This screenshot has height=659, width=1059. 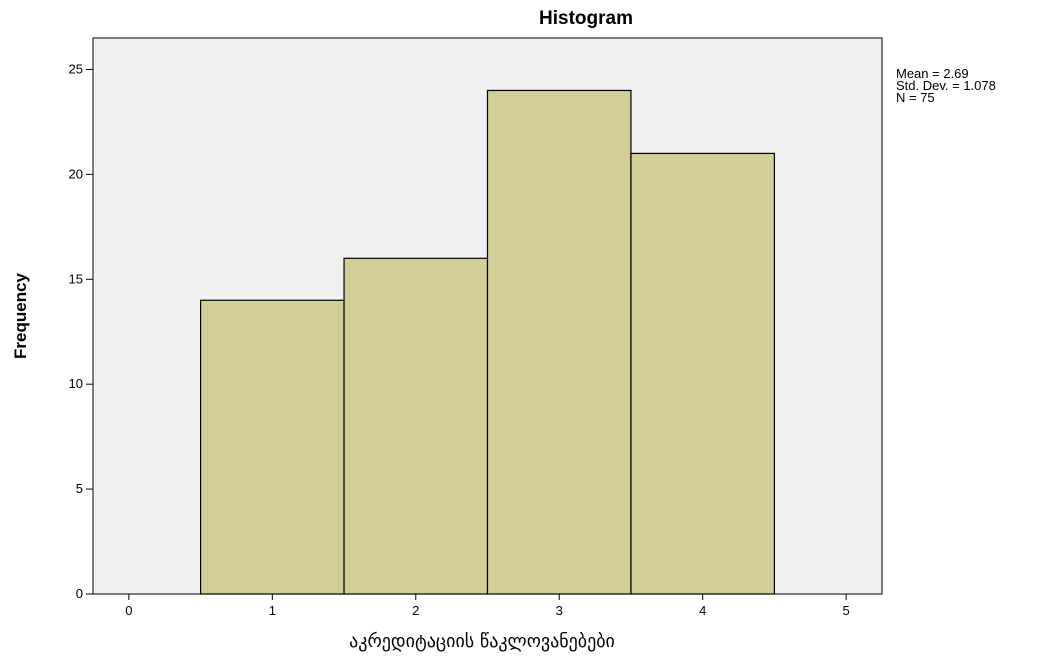 I want to click on y-tick-label: 15, so click(x=76, y=278).